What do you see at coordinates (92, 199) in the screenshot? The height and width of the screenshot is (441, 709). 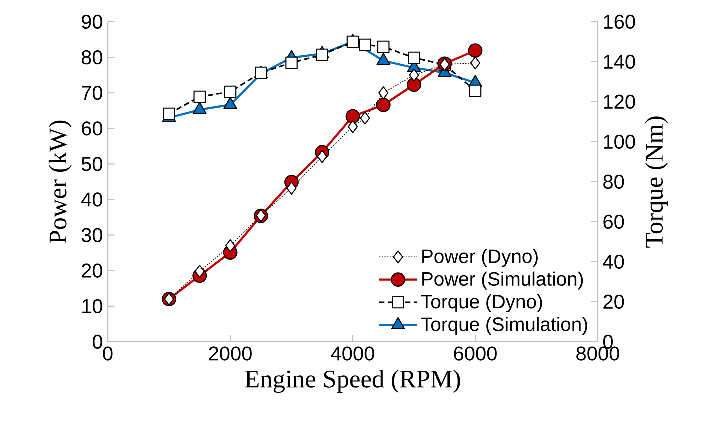 I see `y-tick-label: 40` at bounding box center [92, 199].